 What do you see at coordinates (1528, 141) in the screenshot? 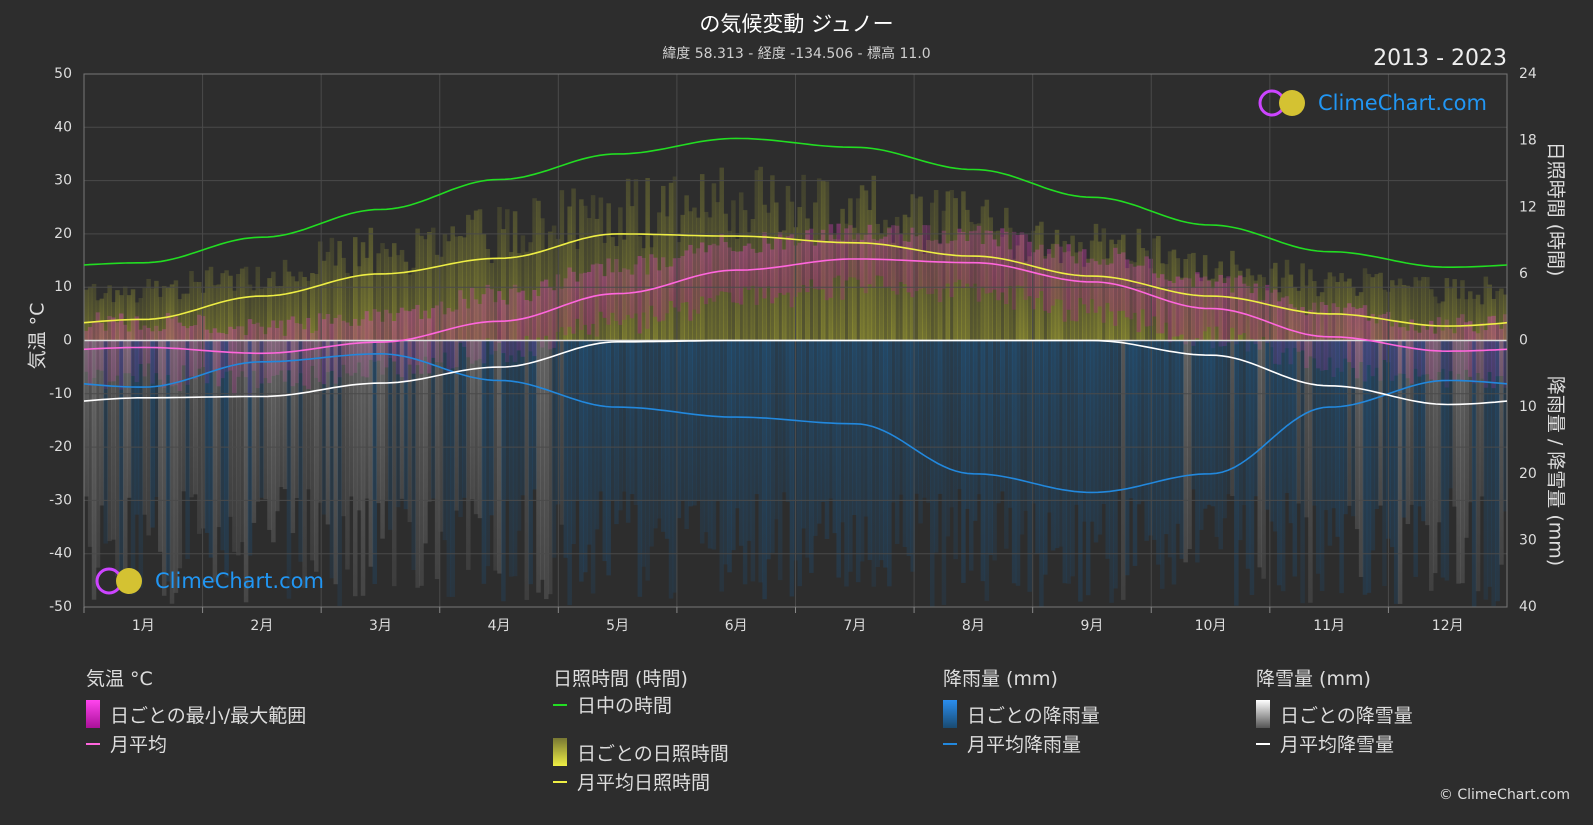
I see `right-sun-tick-label: 18` at bounding box center [1528, 141].